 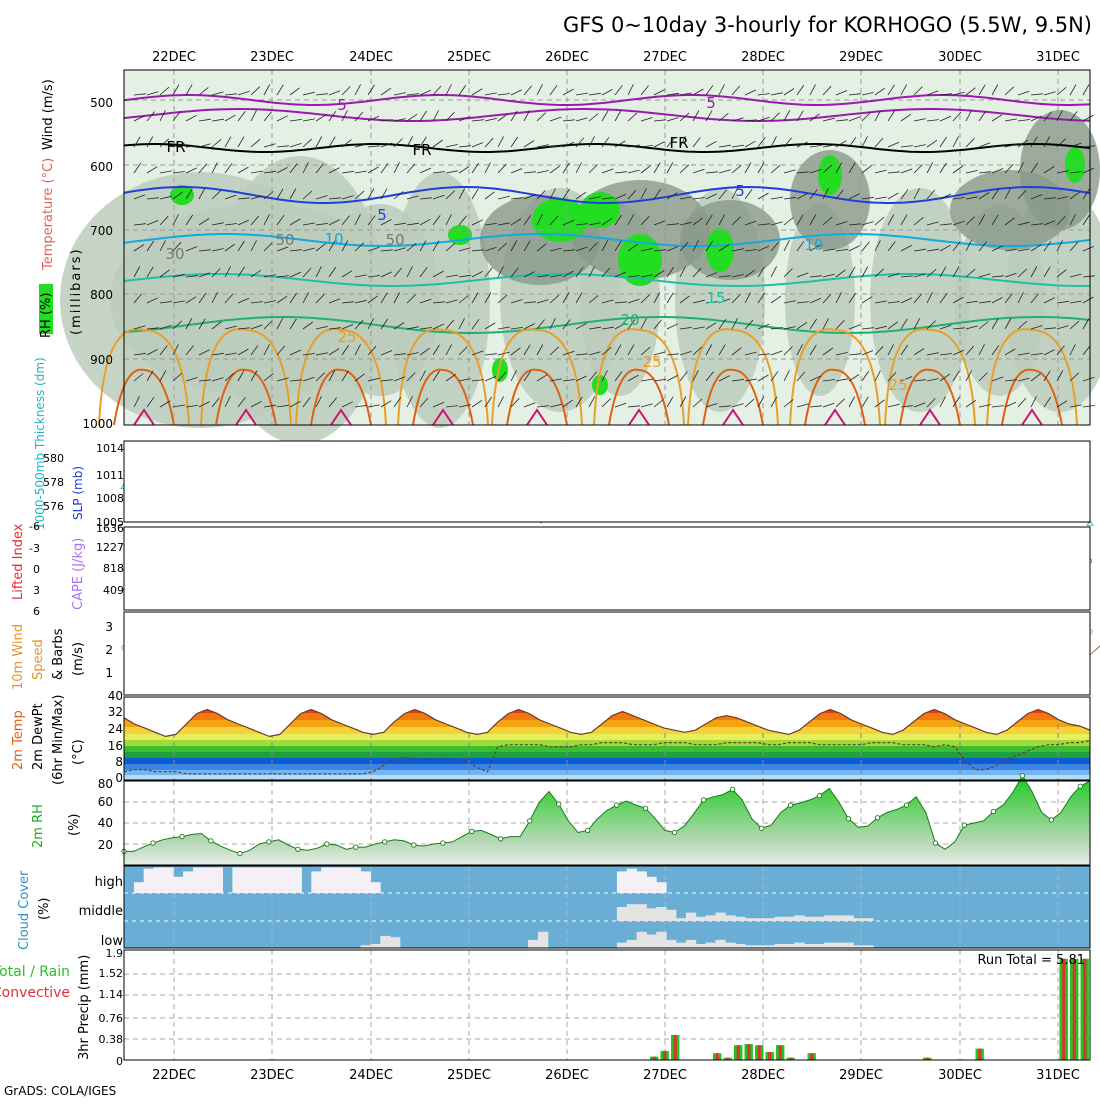 I want to click on rh-green-area, so click(x=830, y=175).